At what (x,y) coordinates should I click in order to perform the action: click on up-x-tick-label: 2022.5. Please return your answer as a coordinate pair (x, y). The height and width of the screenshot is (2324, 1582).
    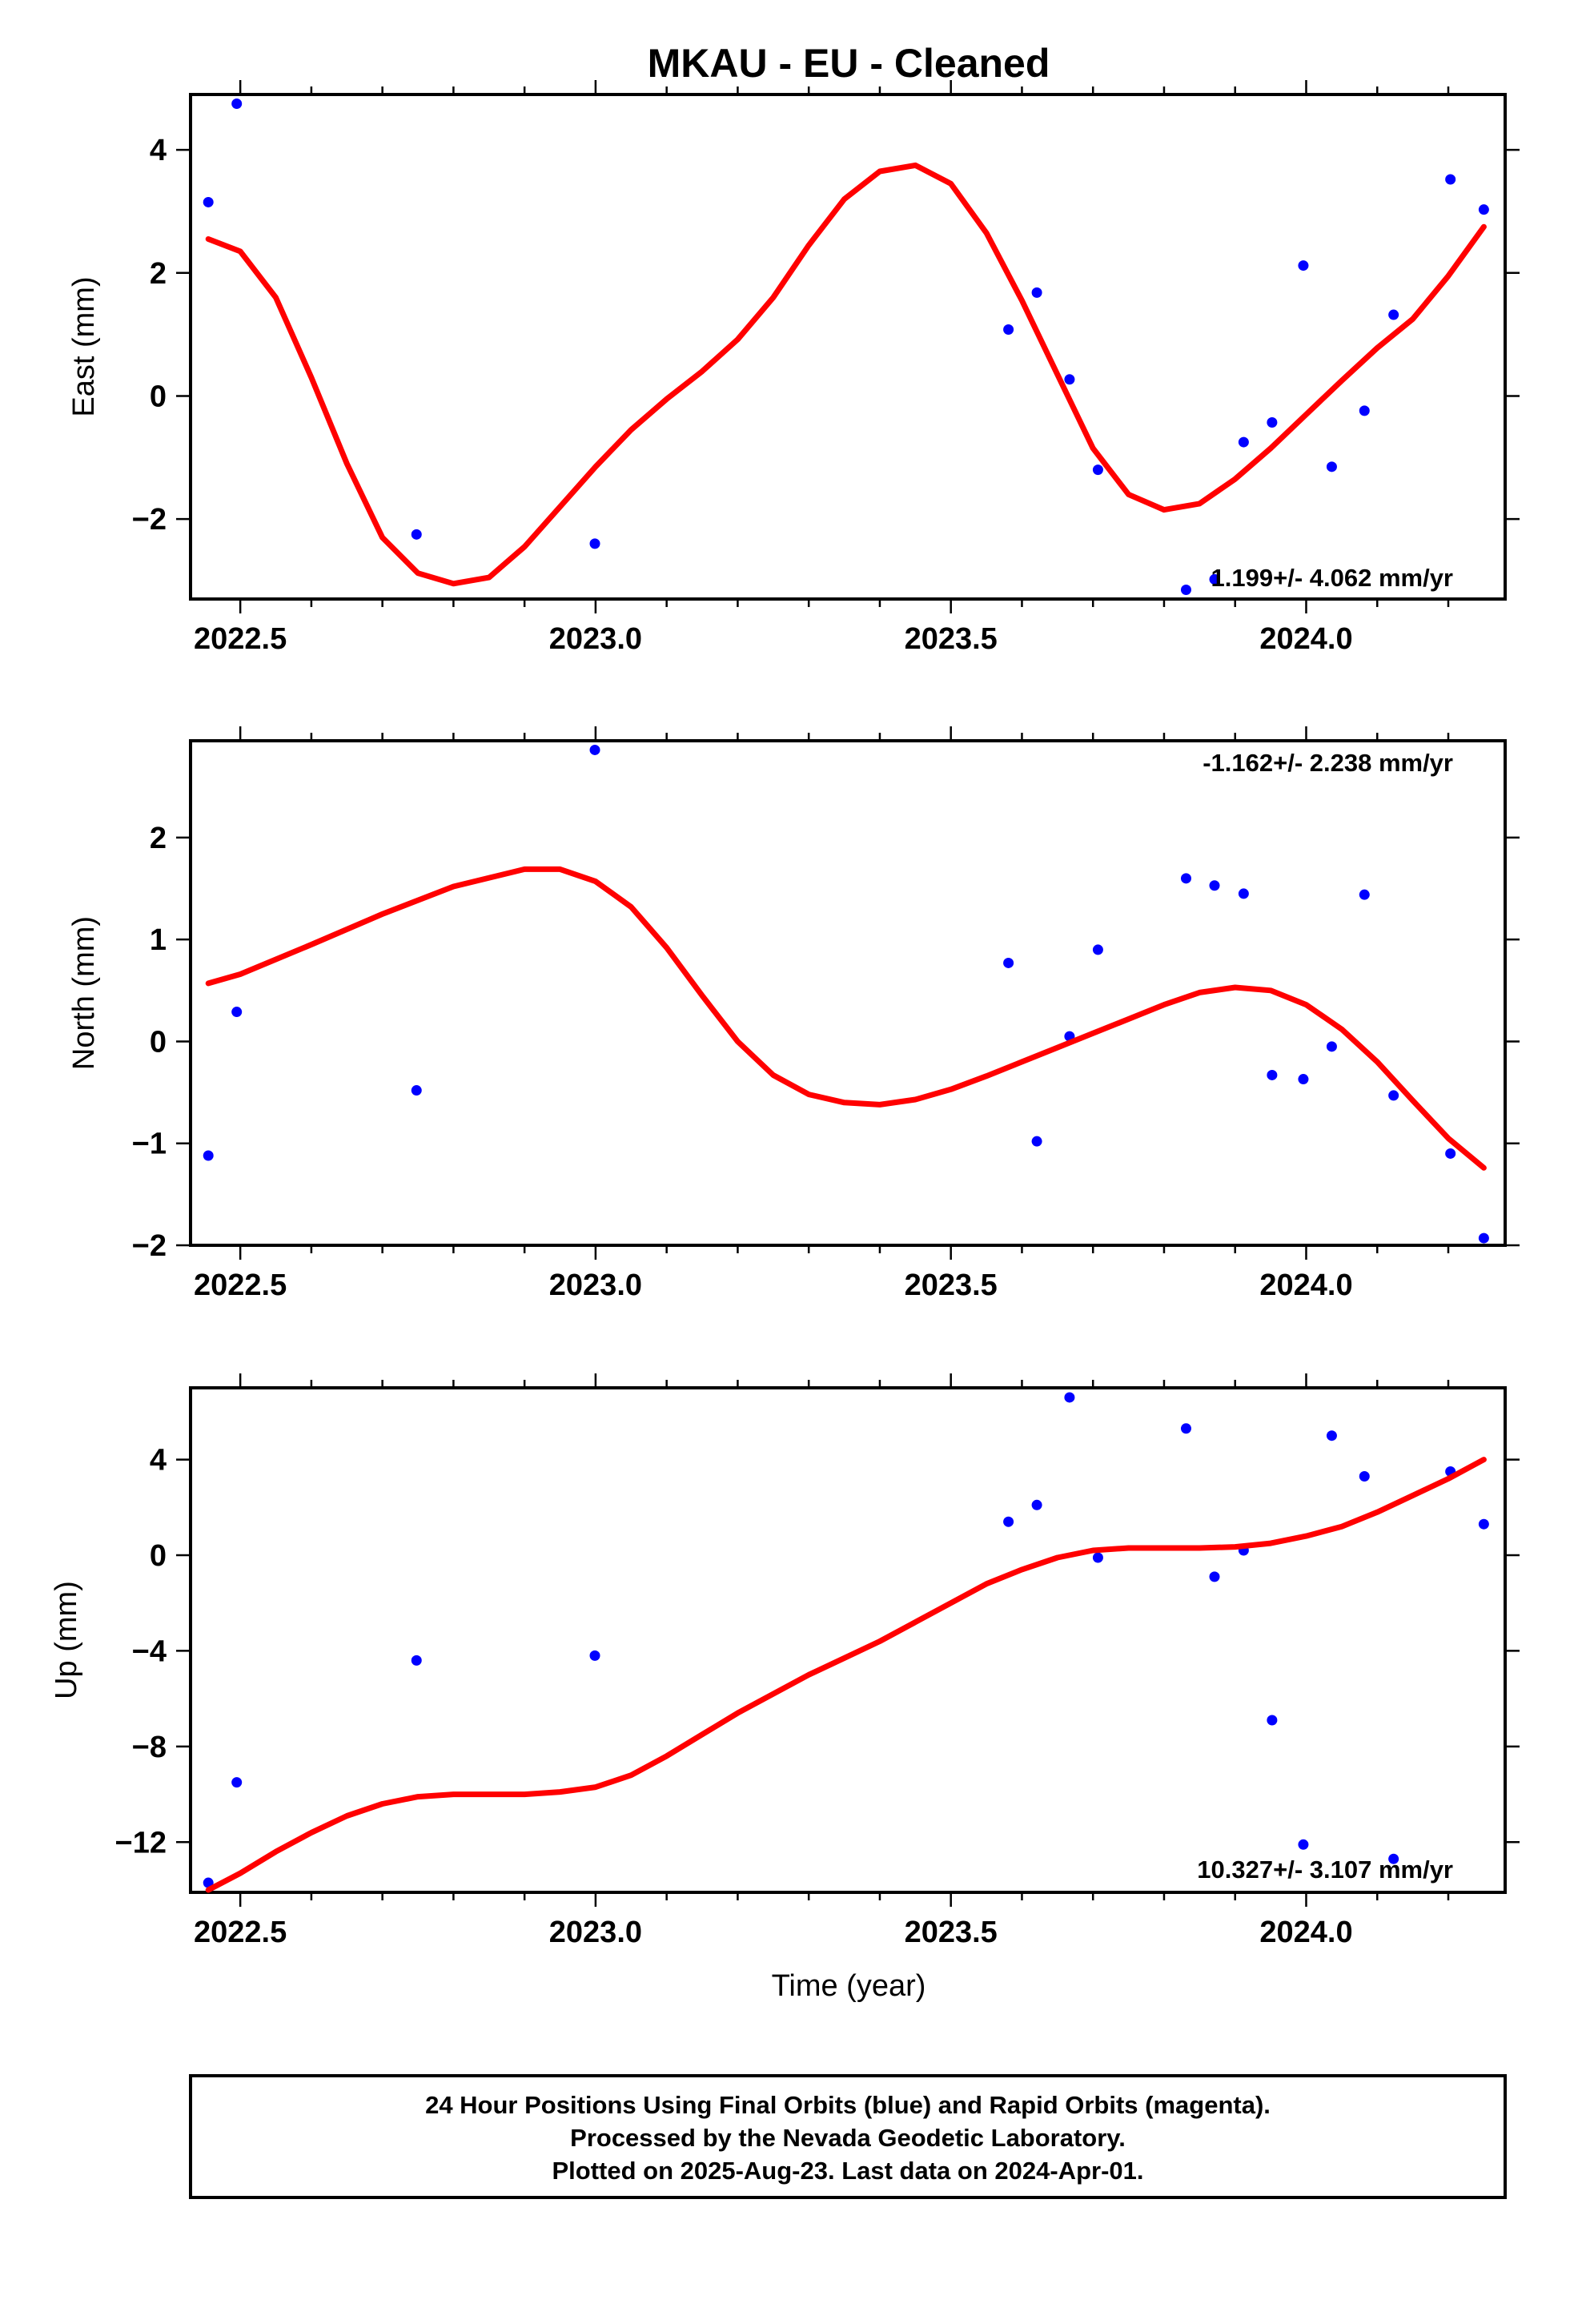
    Looking at the image, I should click on (241, 1932).